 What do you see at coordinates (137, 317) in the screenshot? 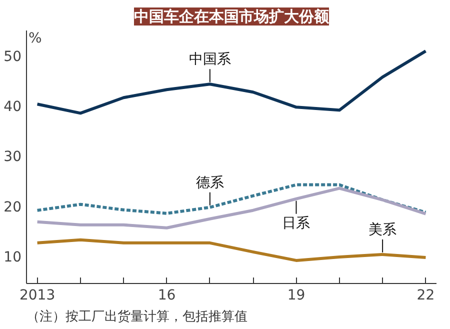
I see `text: （注）按工厂出货量计算，包括推算值` at bounding box center [137, 317].